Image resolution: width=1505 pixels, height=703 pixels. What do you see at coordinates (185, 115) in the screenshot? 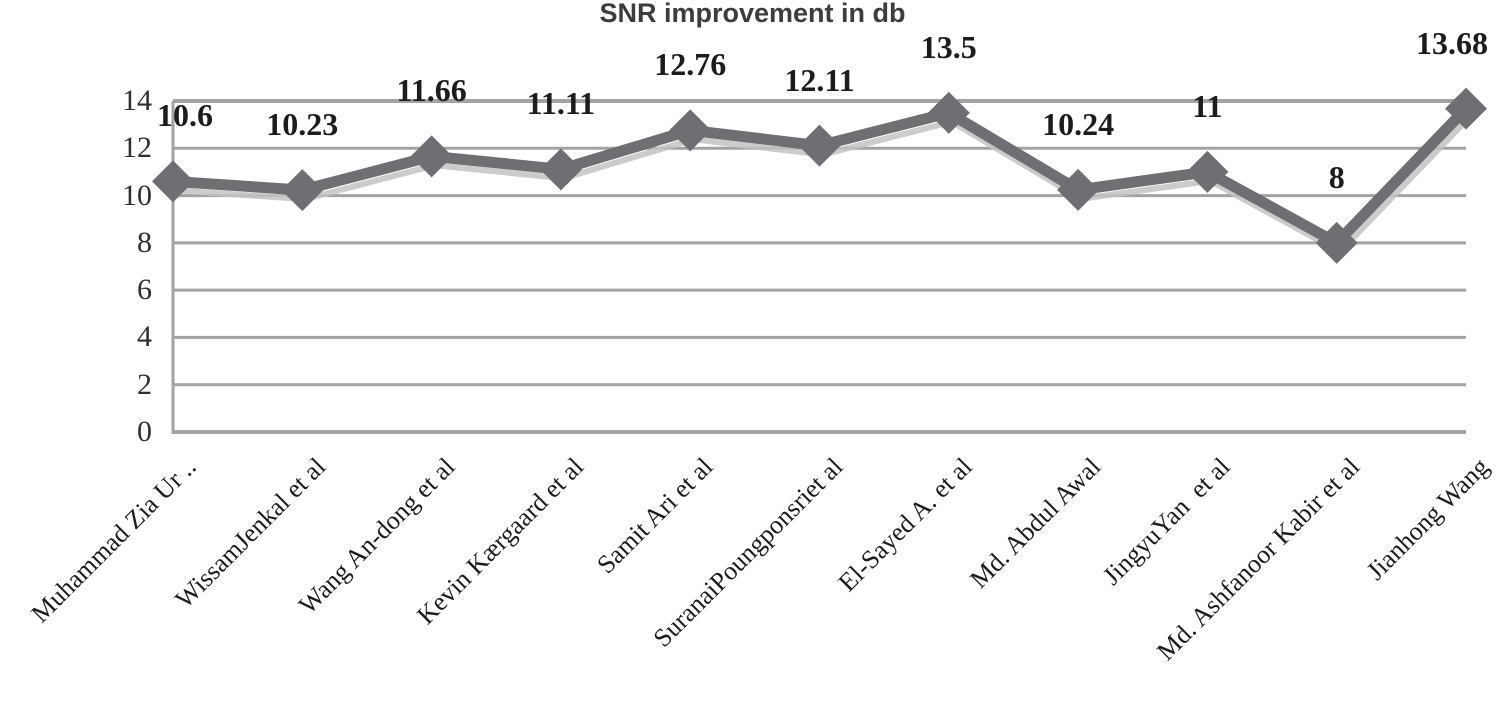
I see `data-point-label: 10.6` at bounding box center [185, 115].